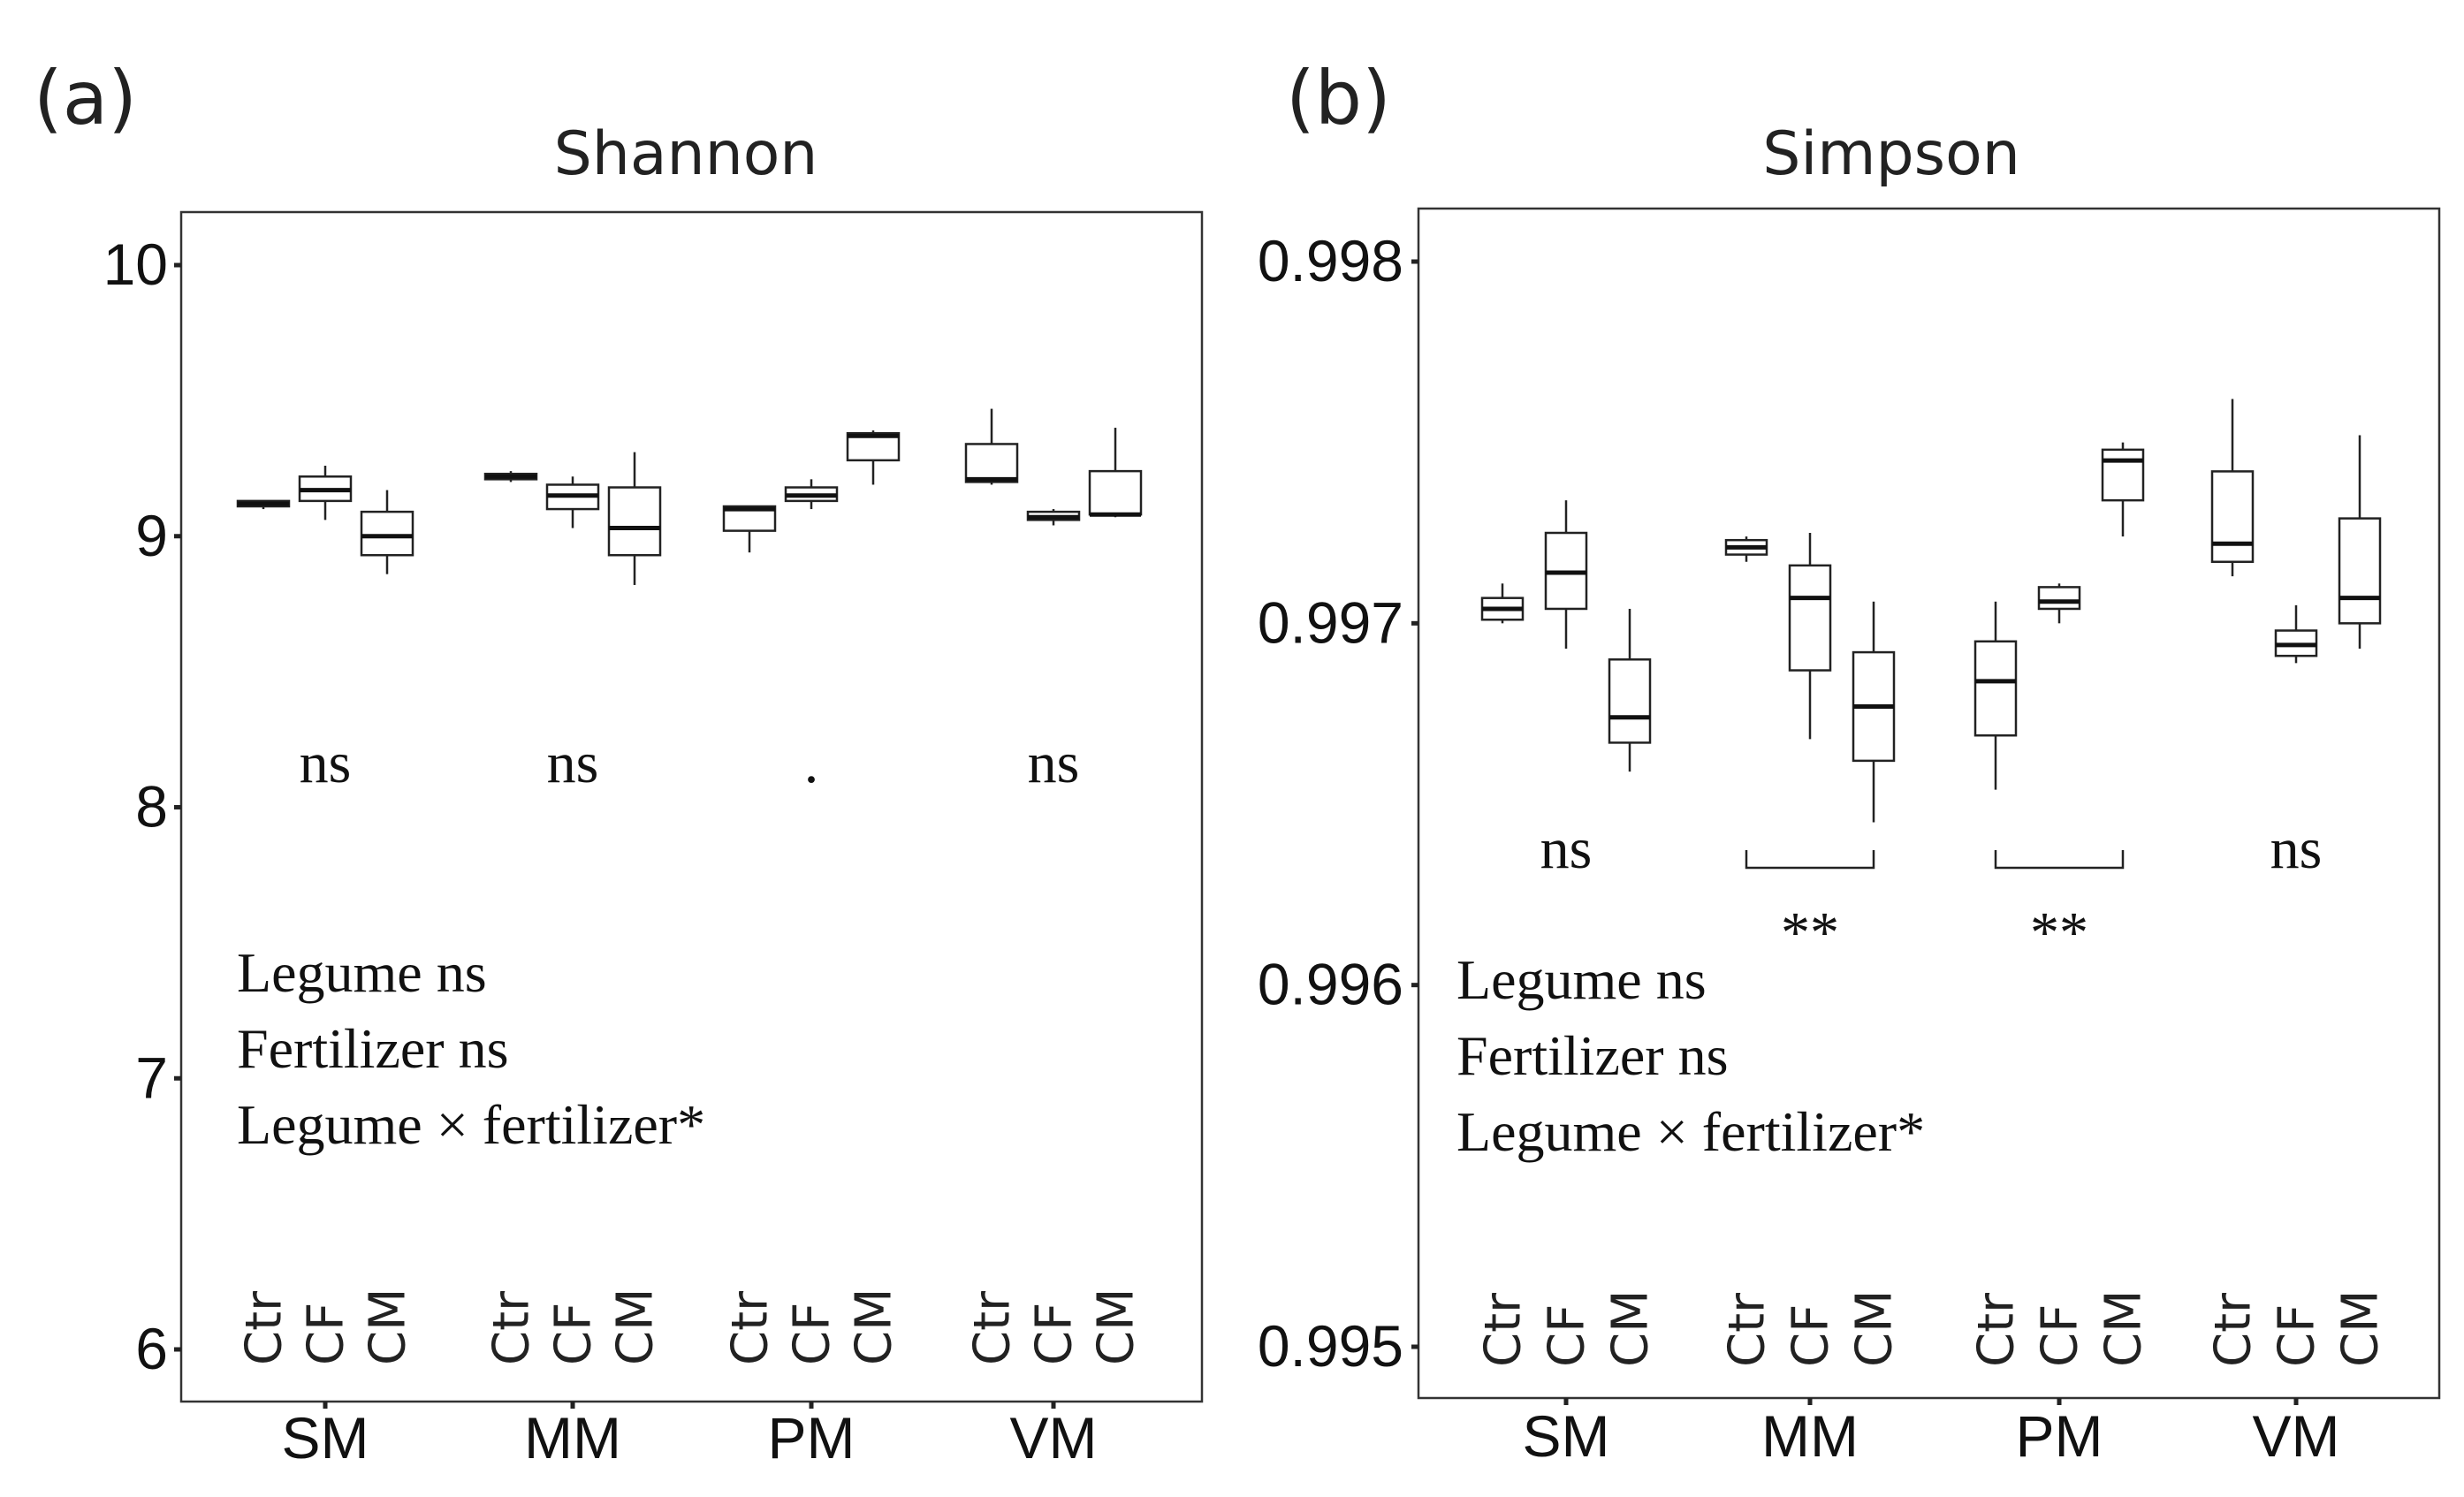  I want to click on y-tick-label: 9, so click(151, 535).